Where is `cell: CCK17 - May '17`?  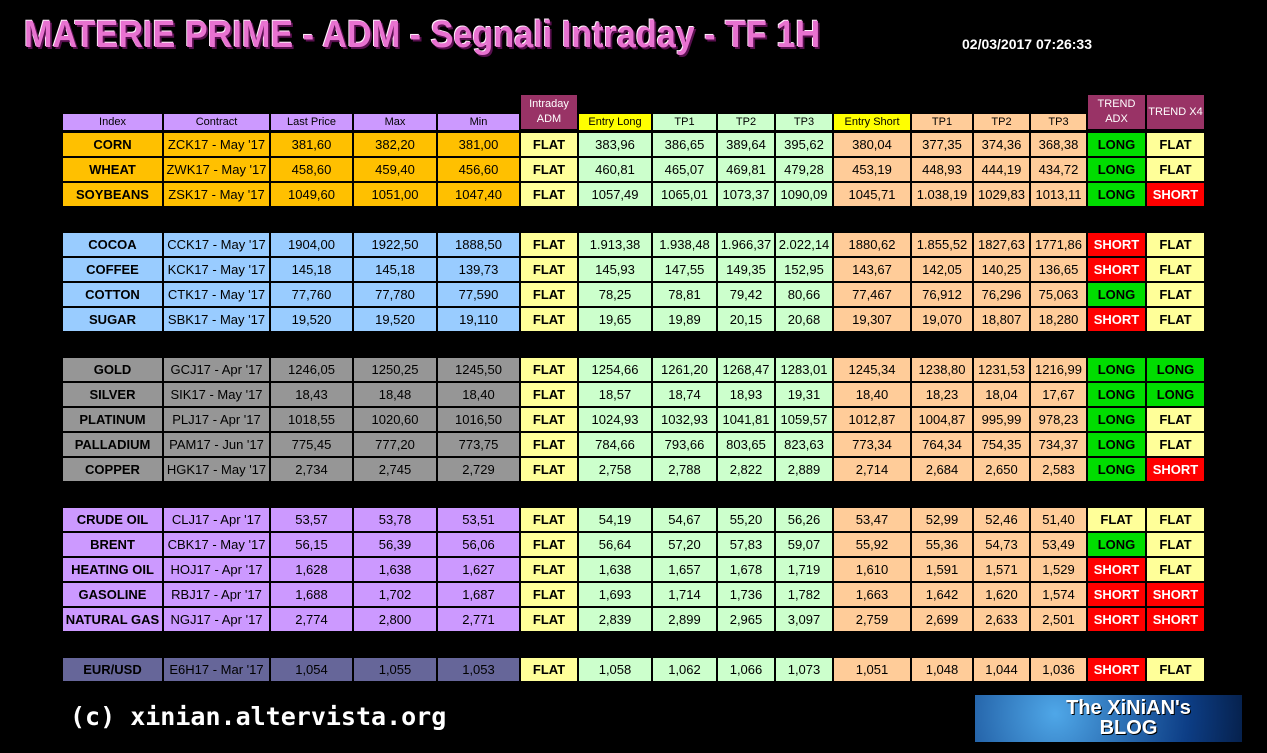 cell: CCK17 - May '17 is located at coordinates (216, 244).